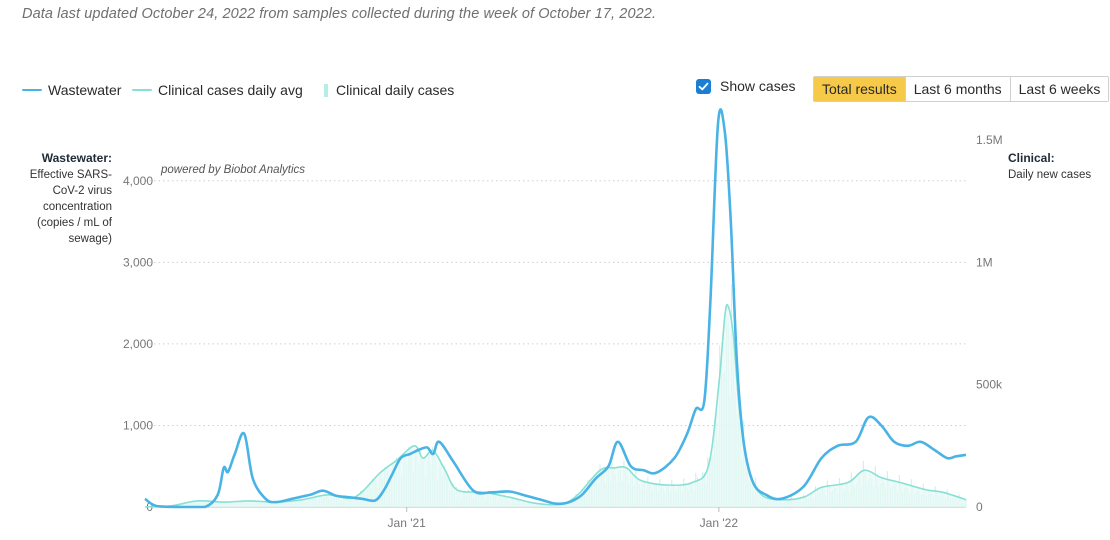 This screenshot has width=1110, height=540. Describe the element at coordinates (142, 90) in the screenshot. I see `clinical-avg-swatch-icon` at that location.